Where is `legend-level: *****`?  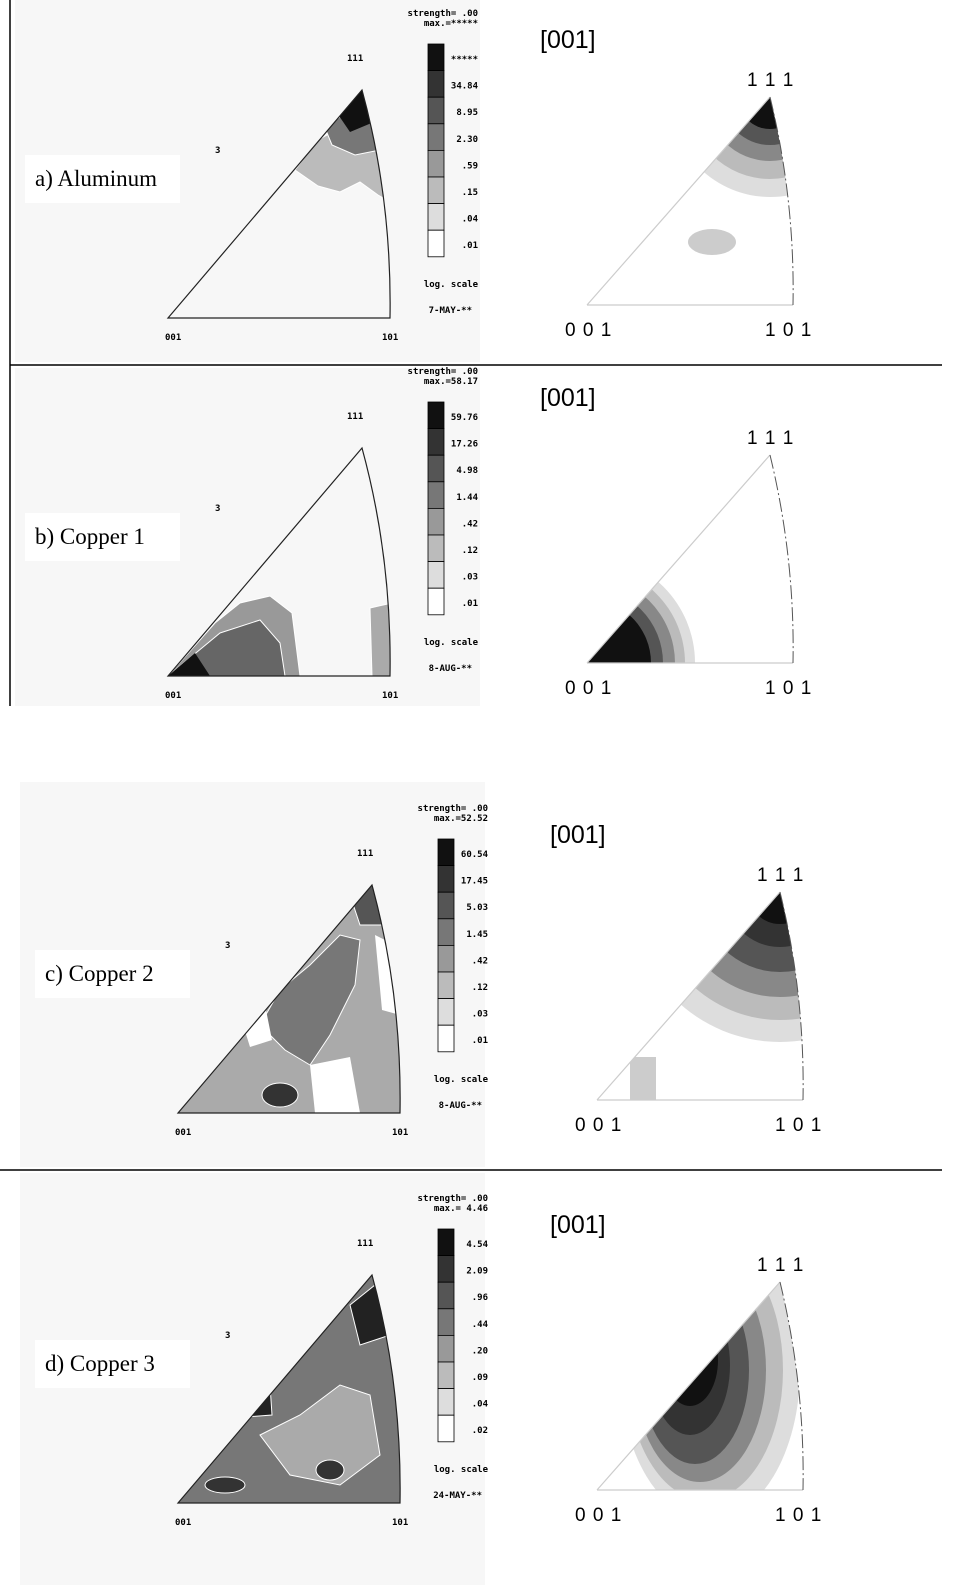 legend-level: ***** is located at coordinates (464, 60).